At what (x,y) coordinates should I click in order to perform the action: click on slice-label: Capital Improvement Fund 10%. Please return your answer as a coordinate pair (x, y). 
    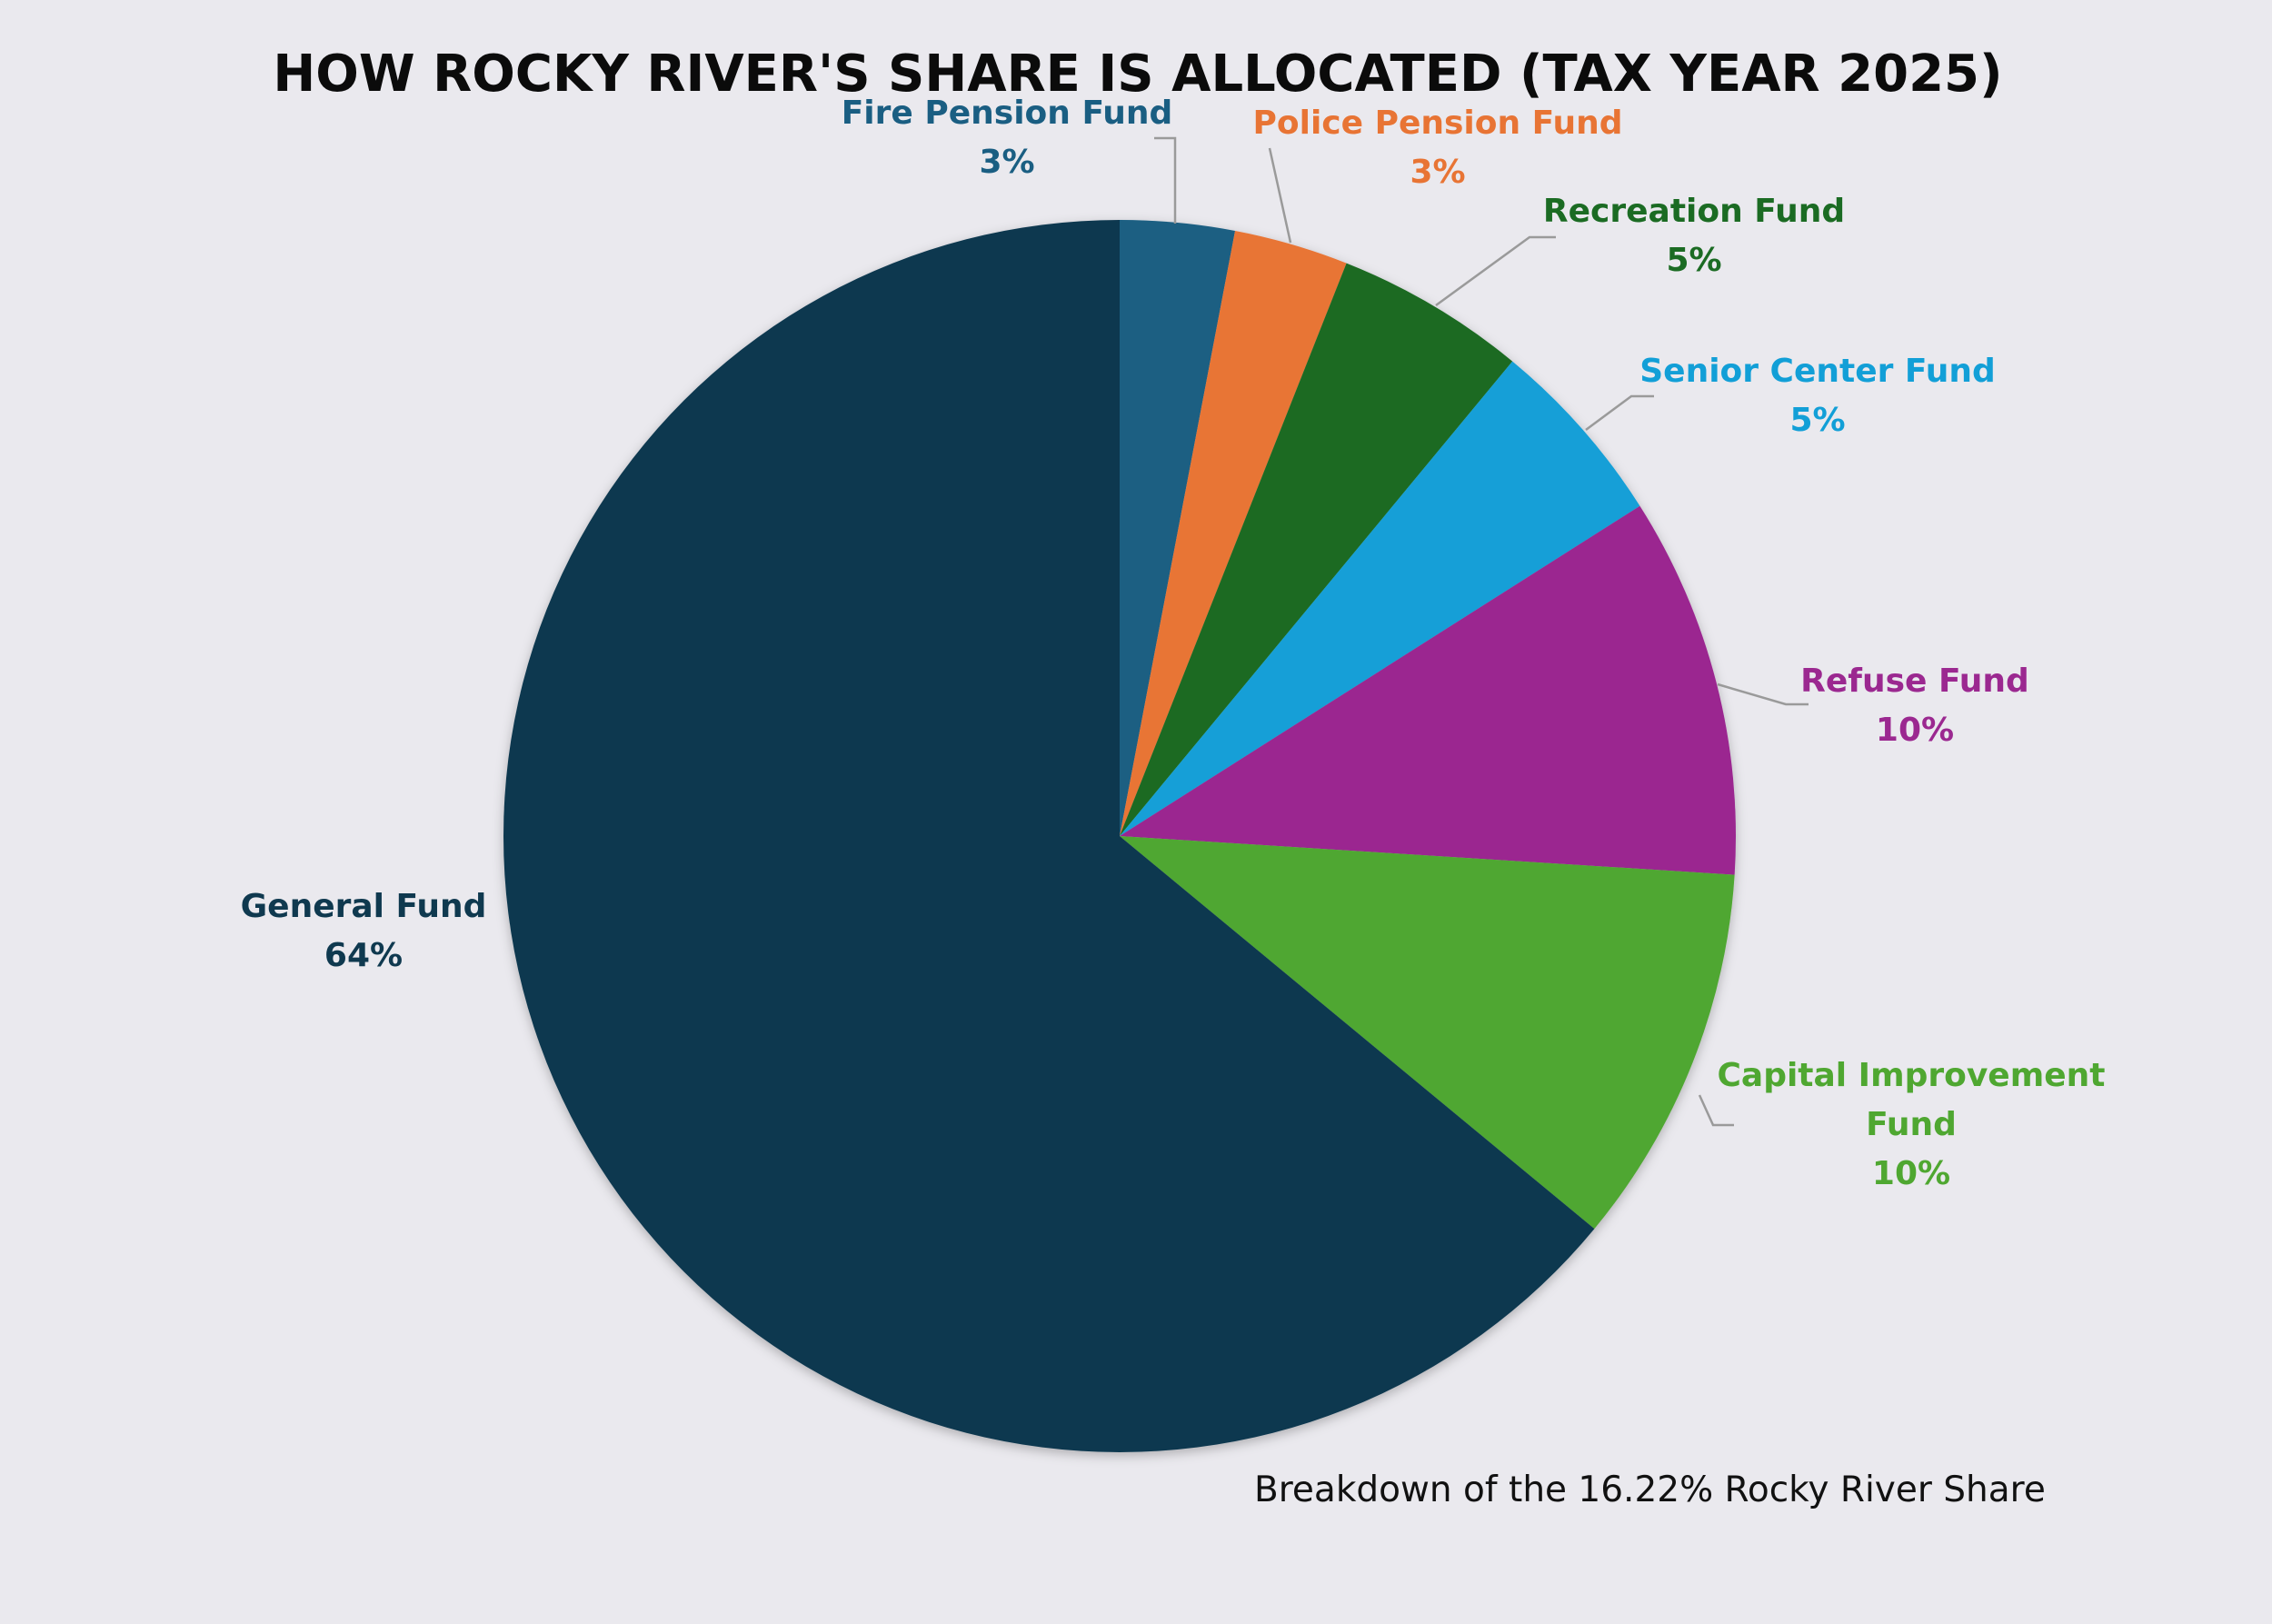
    Looking at the image, I should click on (1911, 1124).